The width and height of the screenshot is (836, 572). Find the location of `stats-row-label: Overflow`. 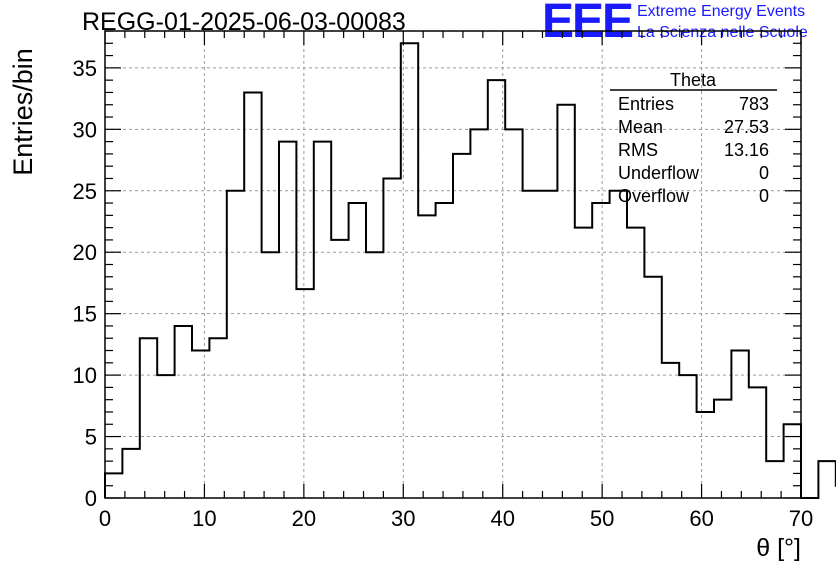

stats-row-label: Overflow is located at coordinates (654, 196).